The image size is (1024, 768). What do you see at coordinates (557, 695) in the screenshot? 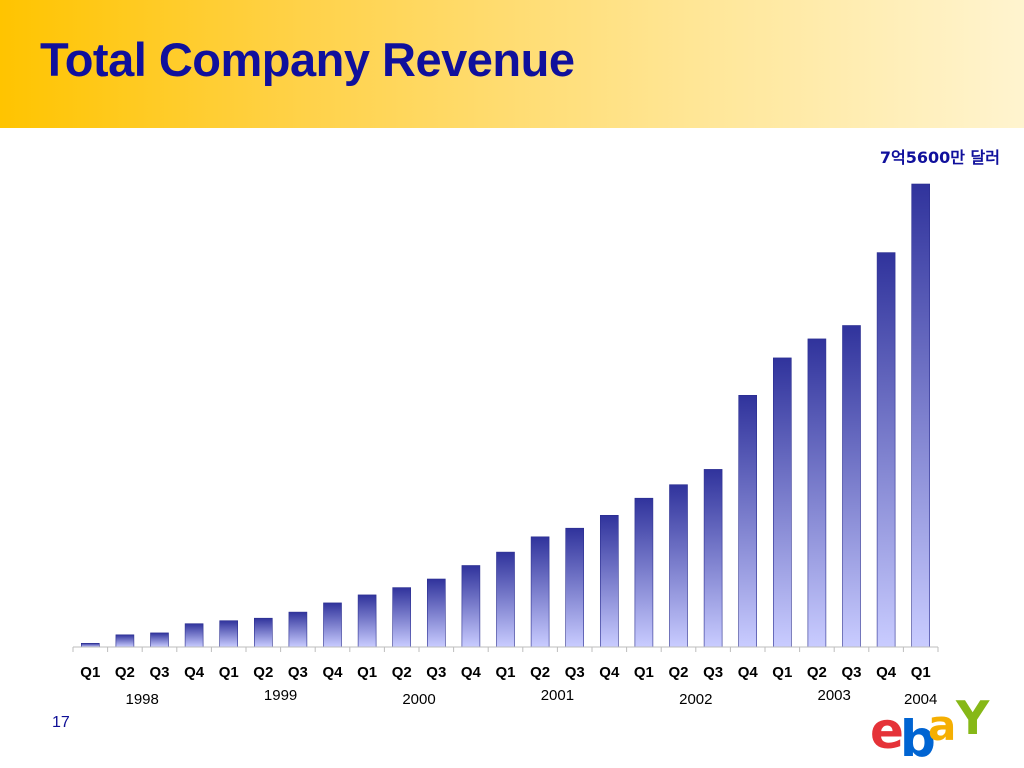
I see `year-label: 2001` at bounding box center [557, 695].